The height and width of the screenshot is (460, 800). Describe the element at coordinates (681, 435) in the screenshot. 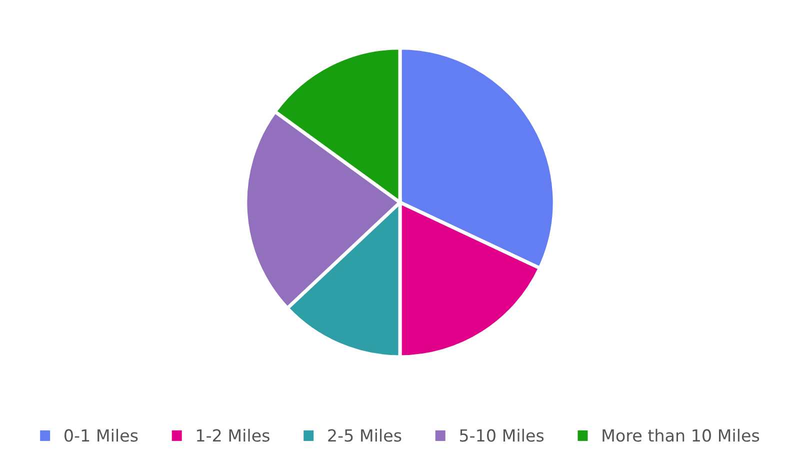

I see `legend-label: More than 10 Miles` at that location.